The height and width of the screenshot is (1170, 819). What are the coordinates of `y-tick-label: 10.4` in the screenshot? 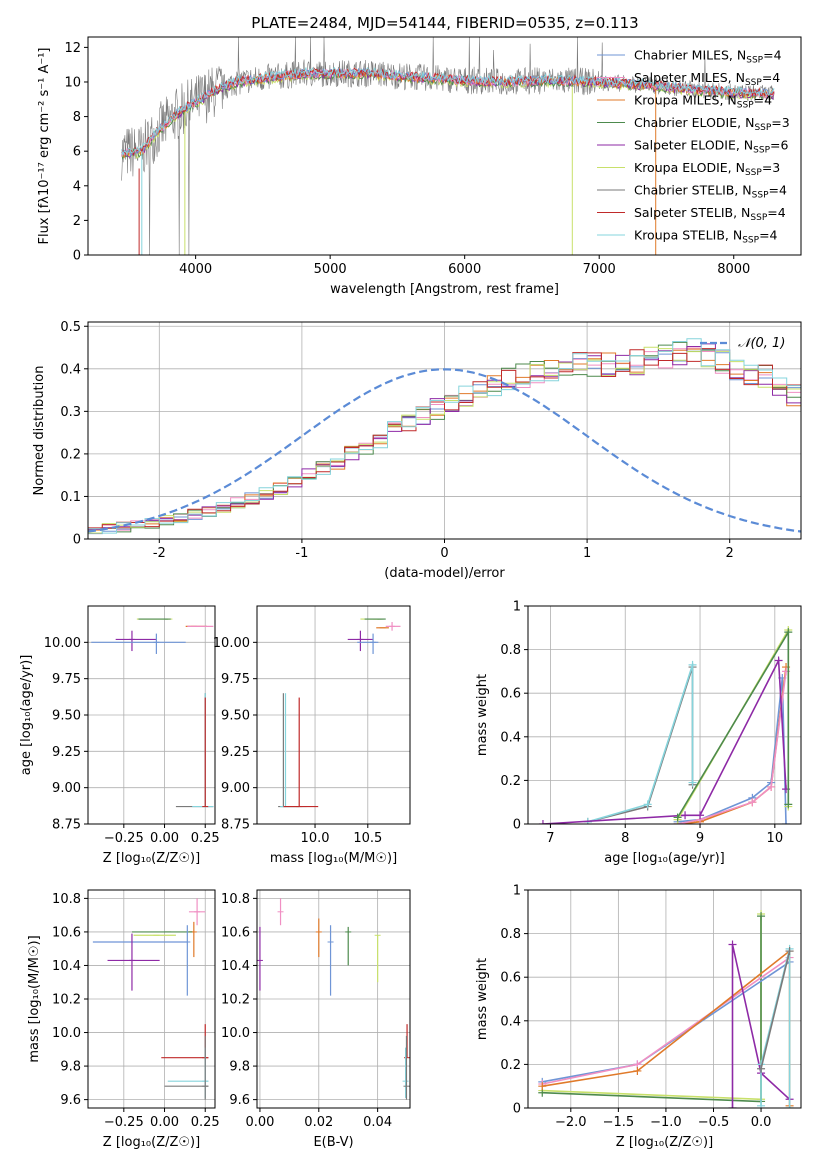 It's located at (66, 966).